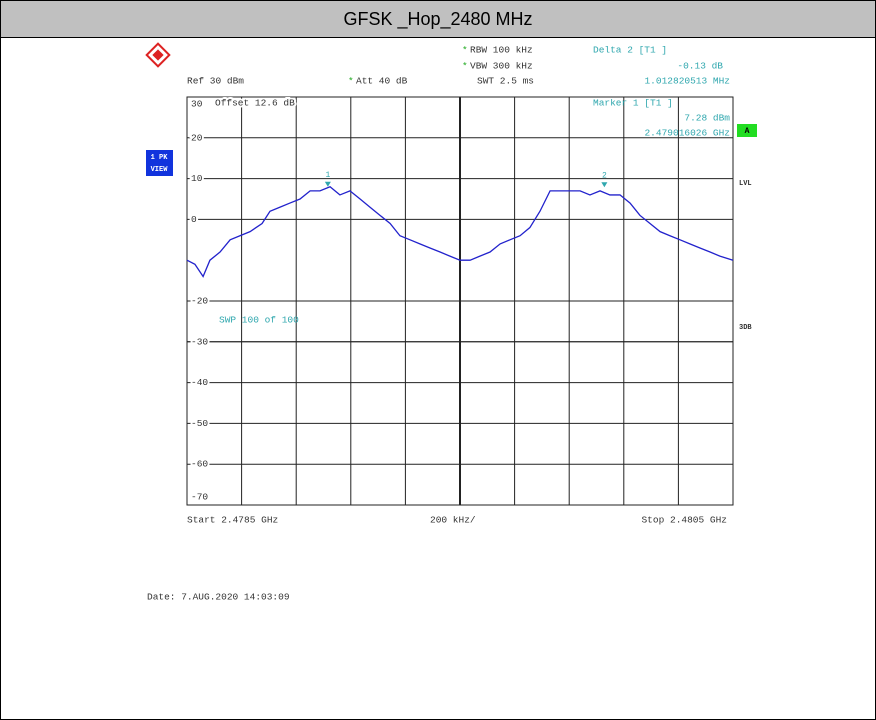  I want to click on logo, so click(158, 55).